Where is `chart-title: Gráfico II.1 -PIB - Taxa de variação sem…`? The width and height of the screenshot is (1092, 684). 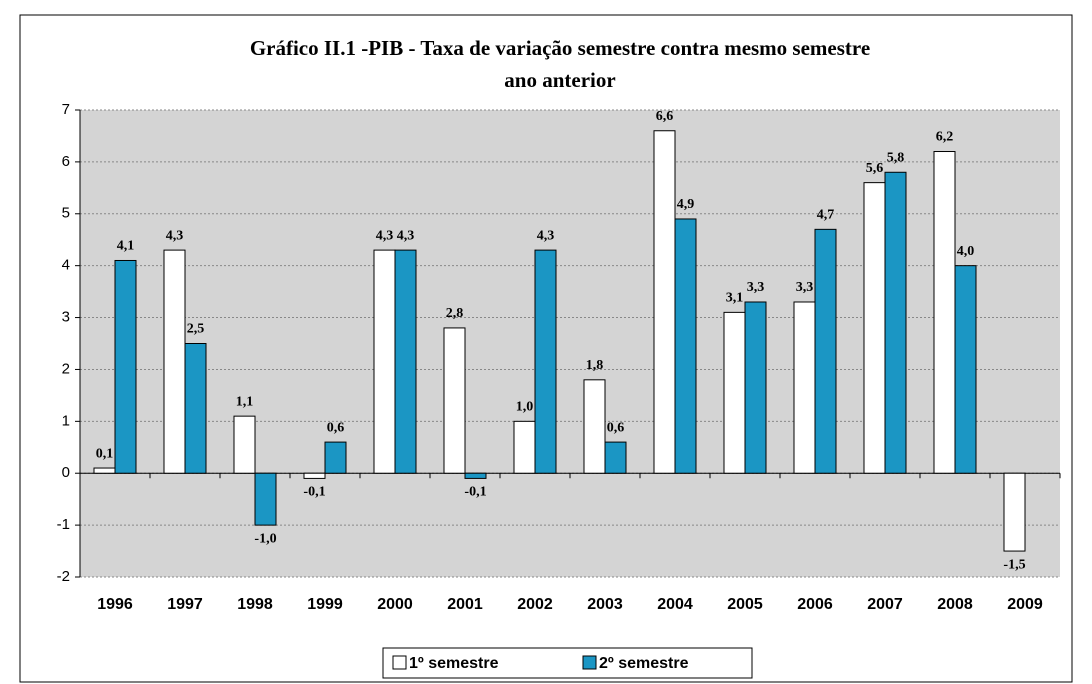
chart-title: Gráfico II.1 -PIB - Taxa de variação sem… is located at coordinates (560, 48).